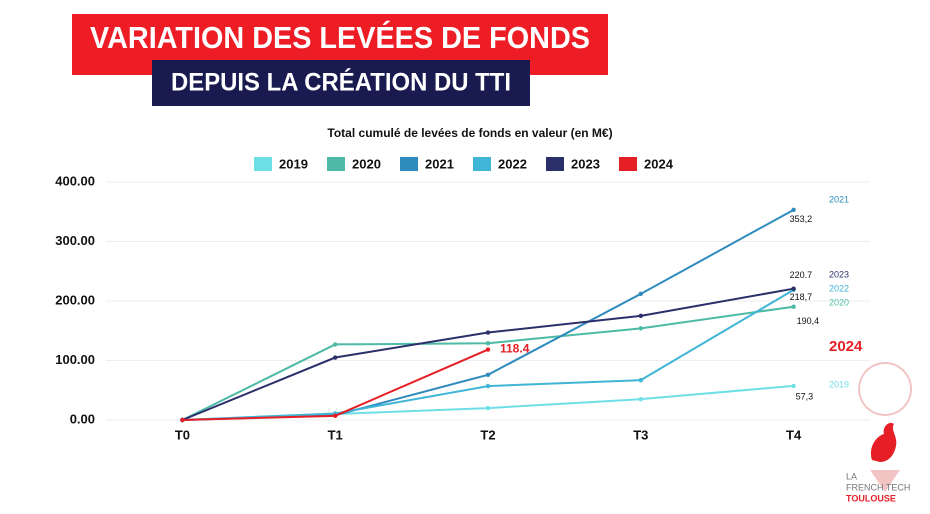 This screenshot has width=930, height=514. What do you see at coordinates (439, 163) in the screenshot?
I see `legend-label: 2021` at bounding box center [439, 163].